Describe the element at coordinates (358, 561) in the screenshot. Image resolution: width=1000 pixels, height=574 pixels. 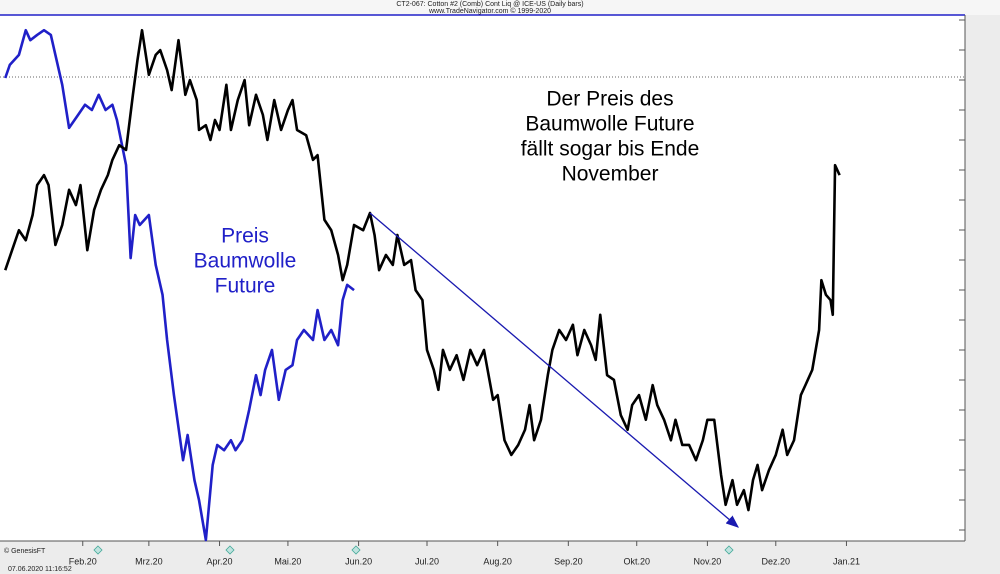
I see `x-tick-label: Jun.20` at that location.